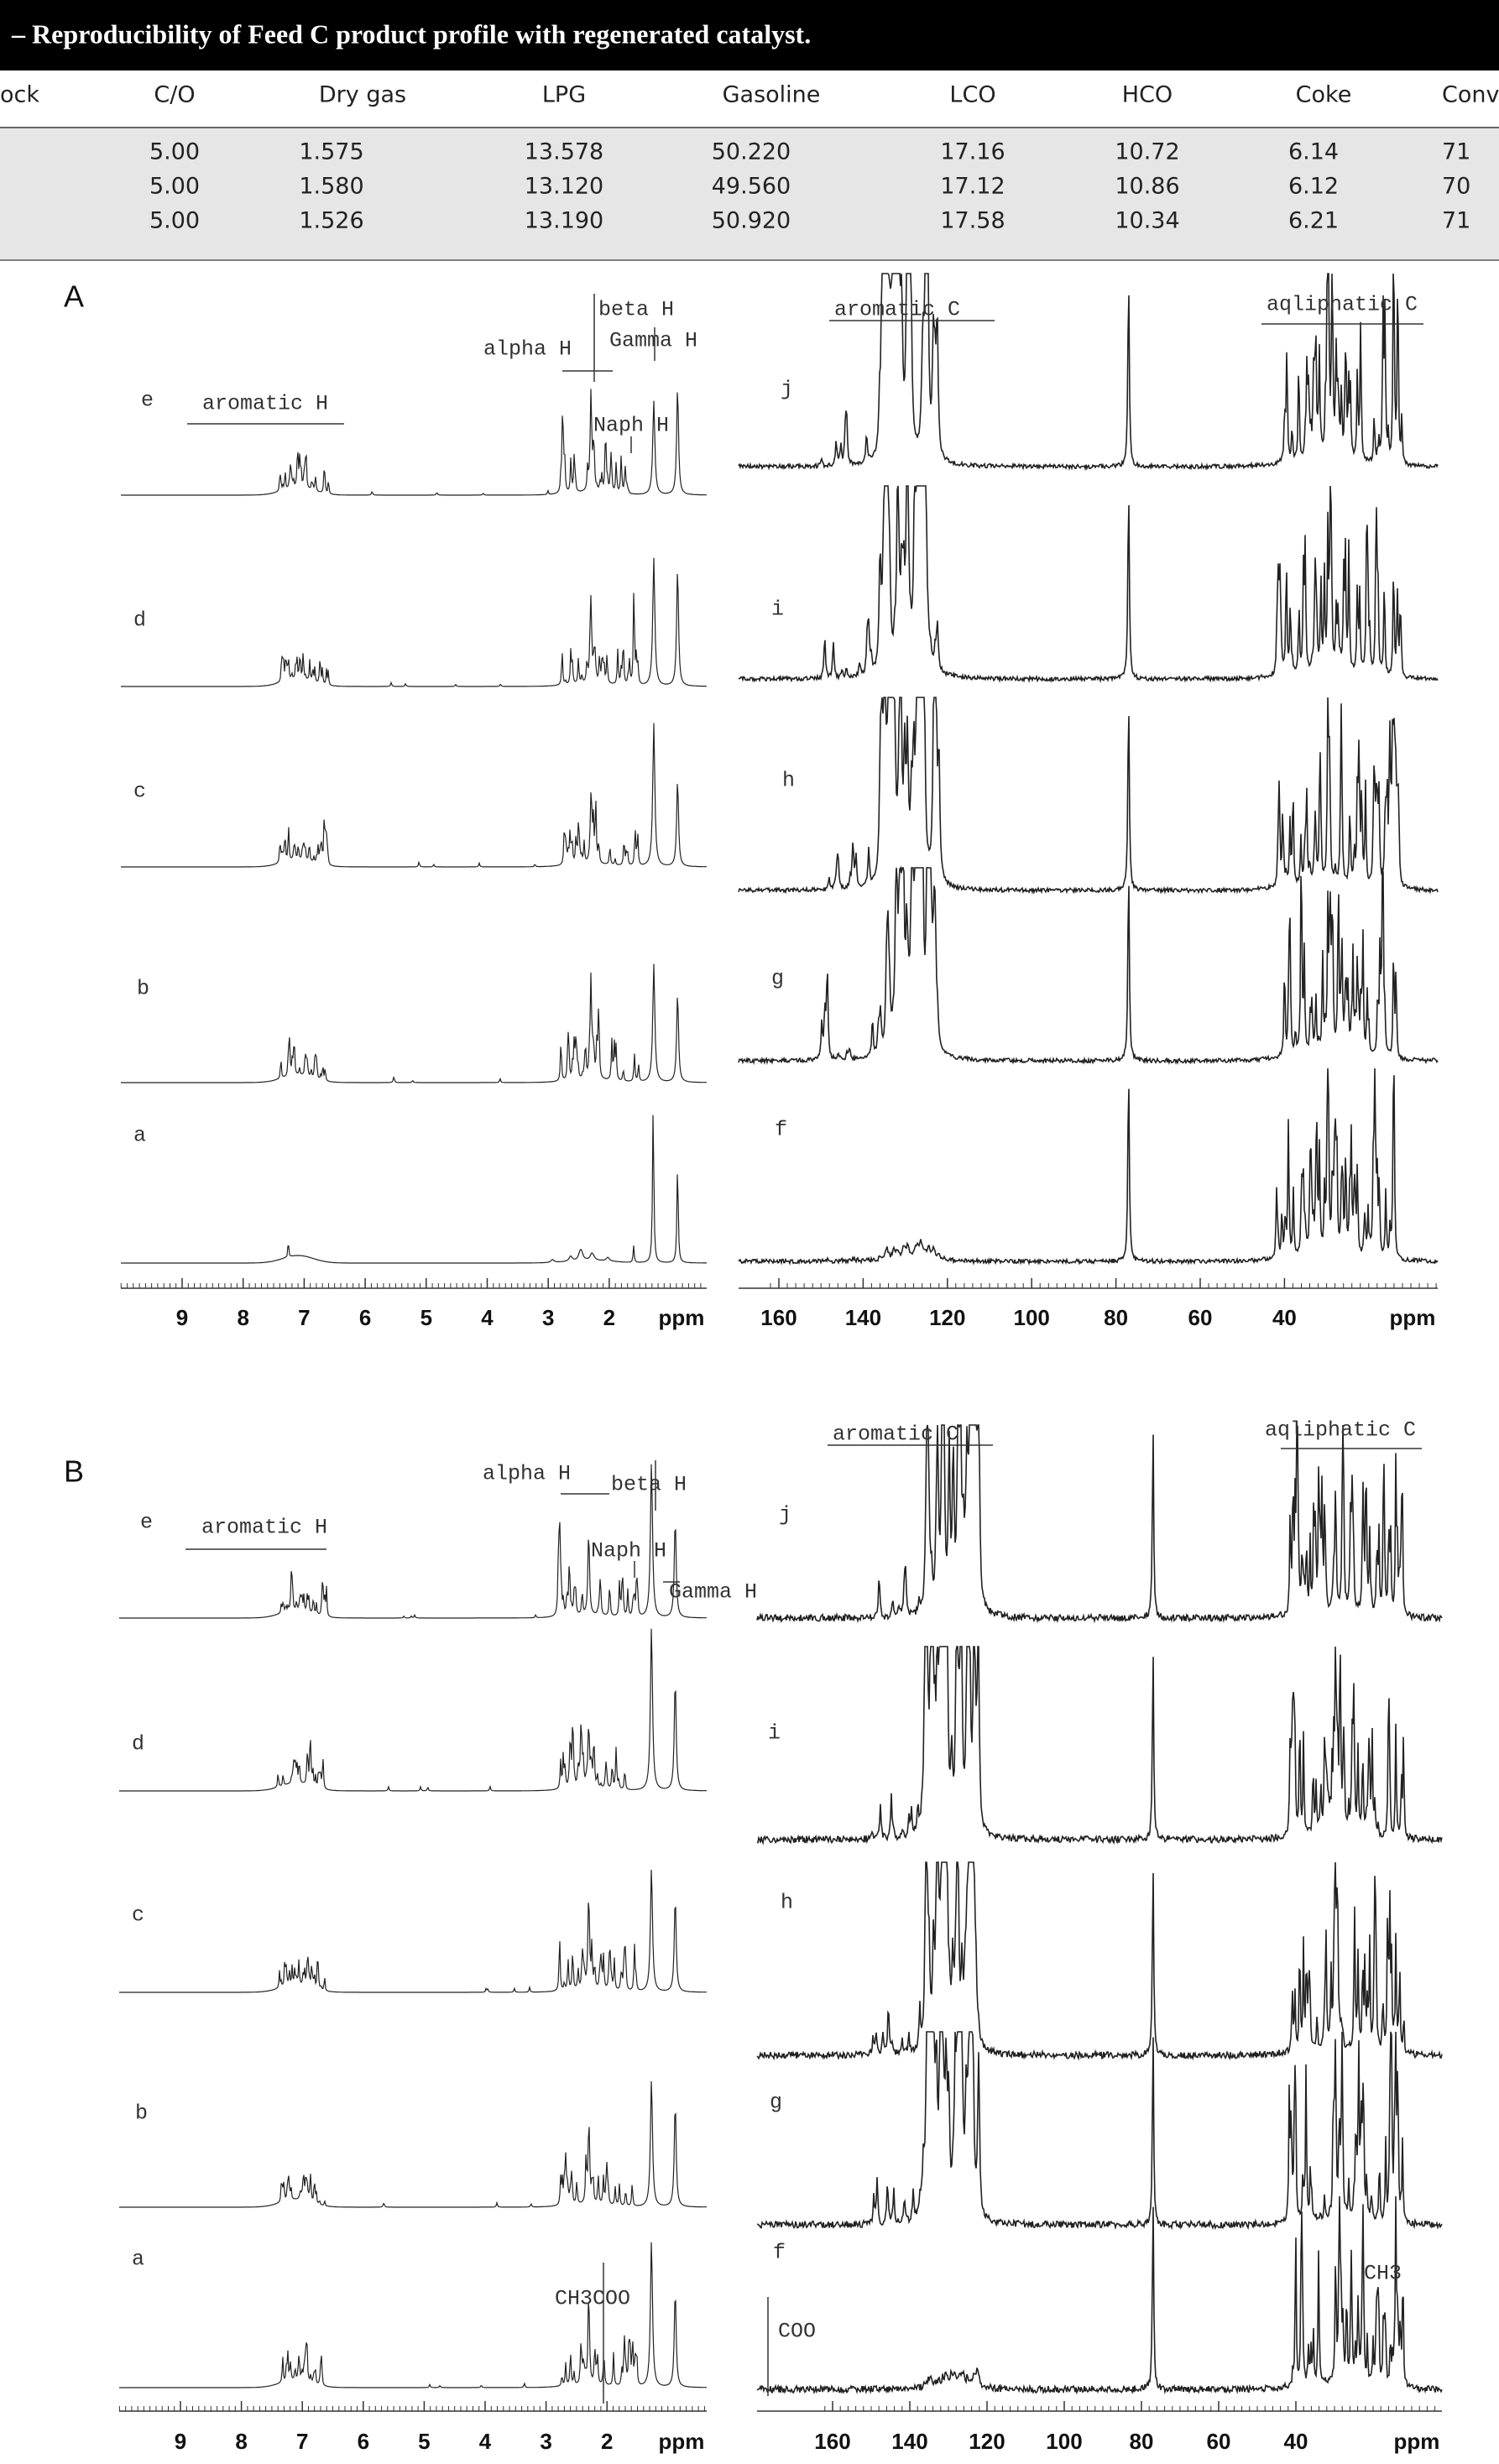 The image size is (1499, 2464). I want to click on table-cell: 70, so click(1456, 187).